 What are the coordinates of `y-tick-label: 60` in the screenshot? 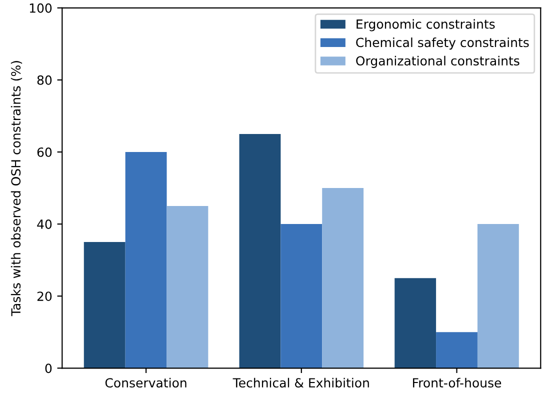 It's located at (44, 152).